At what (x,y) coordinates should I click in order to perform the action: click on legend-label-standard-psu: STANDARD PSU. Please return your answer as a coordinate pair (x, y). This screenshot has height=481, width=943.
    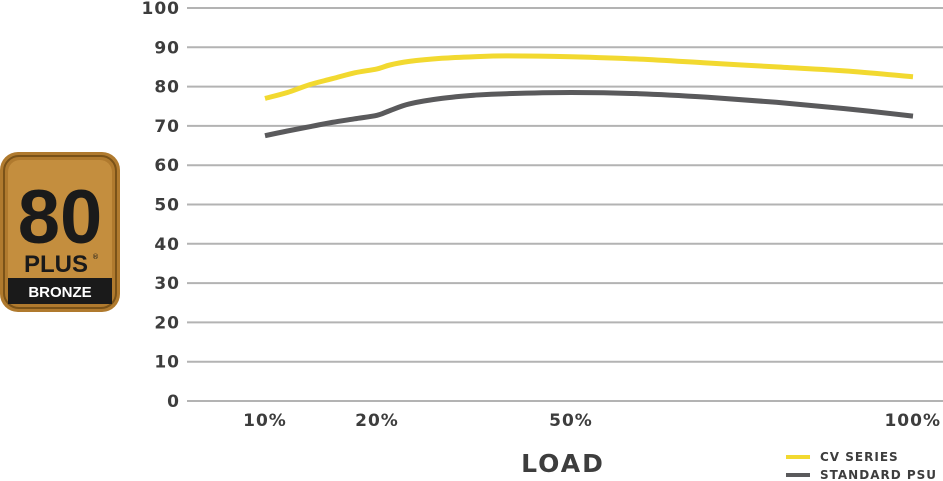
    Looking at the image, I should click on (878, 474).